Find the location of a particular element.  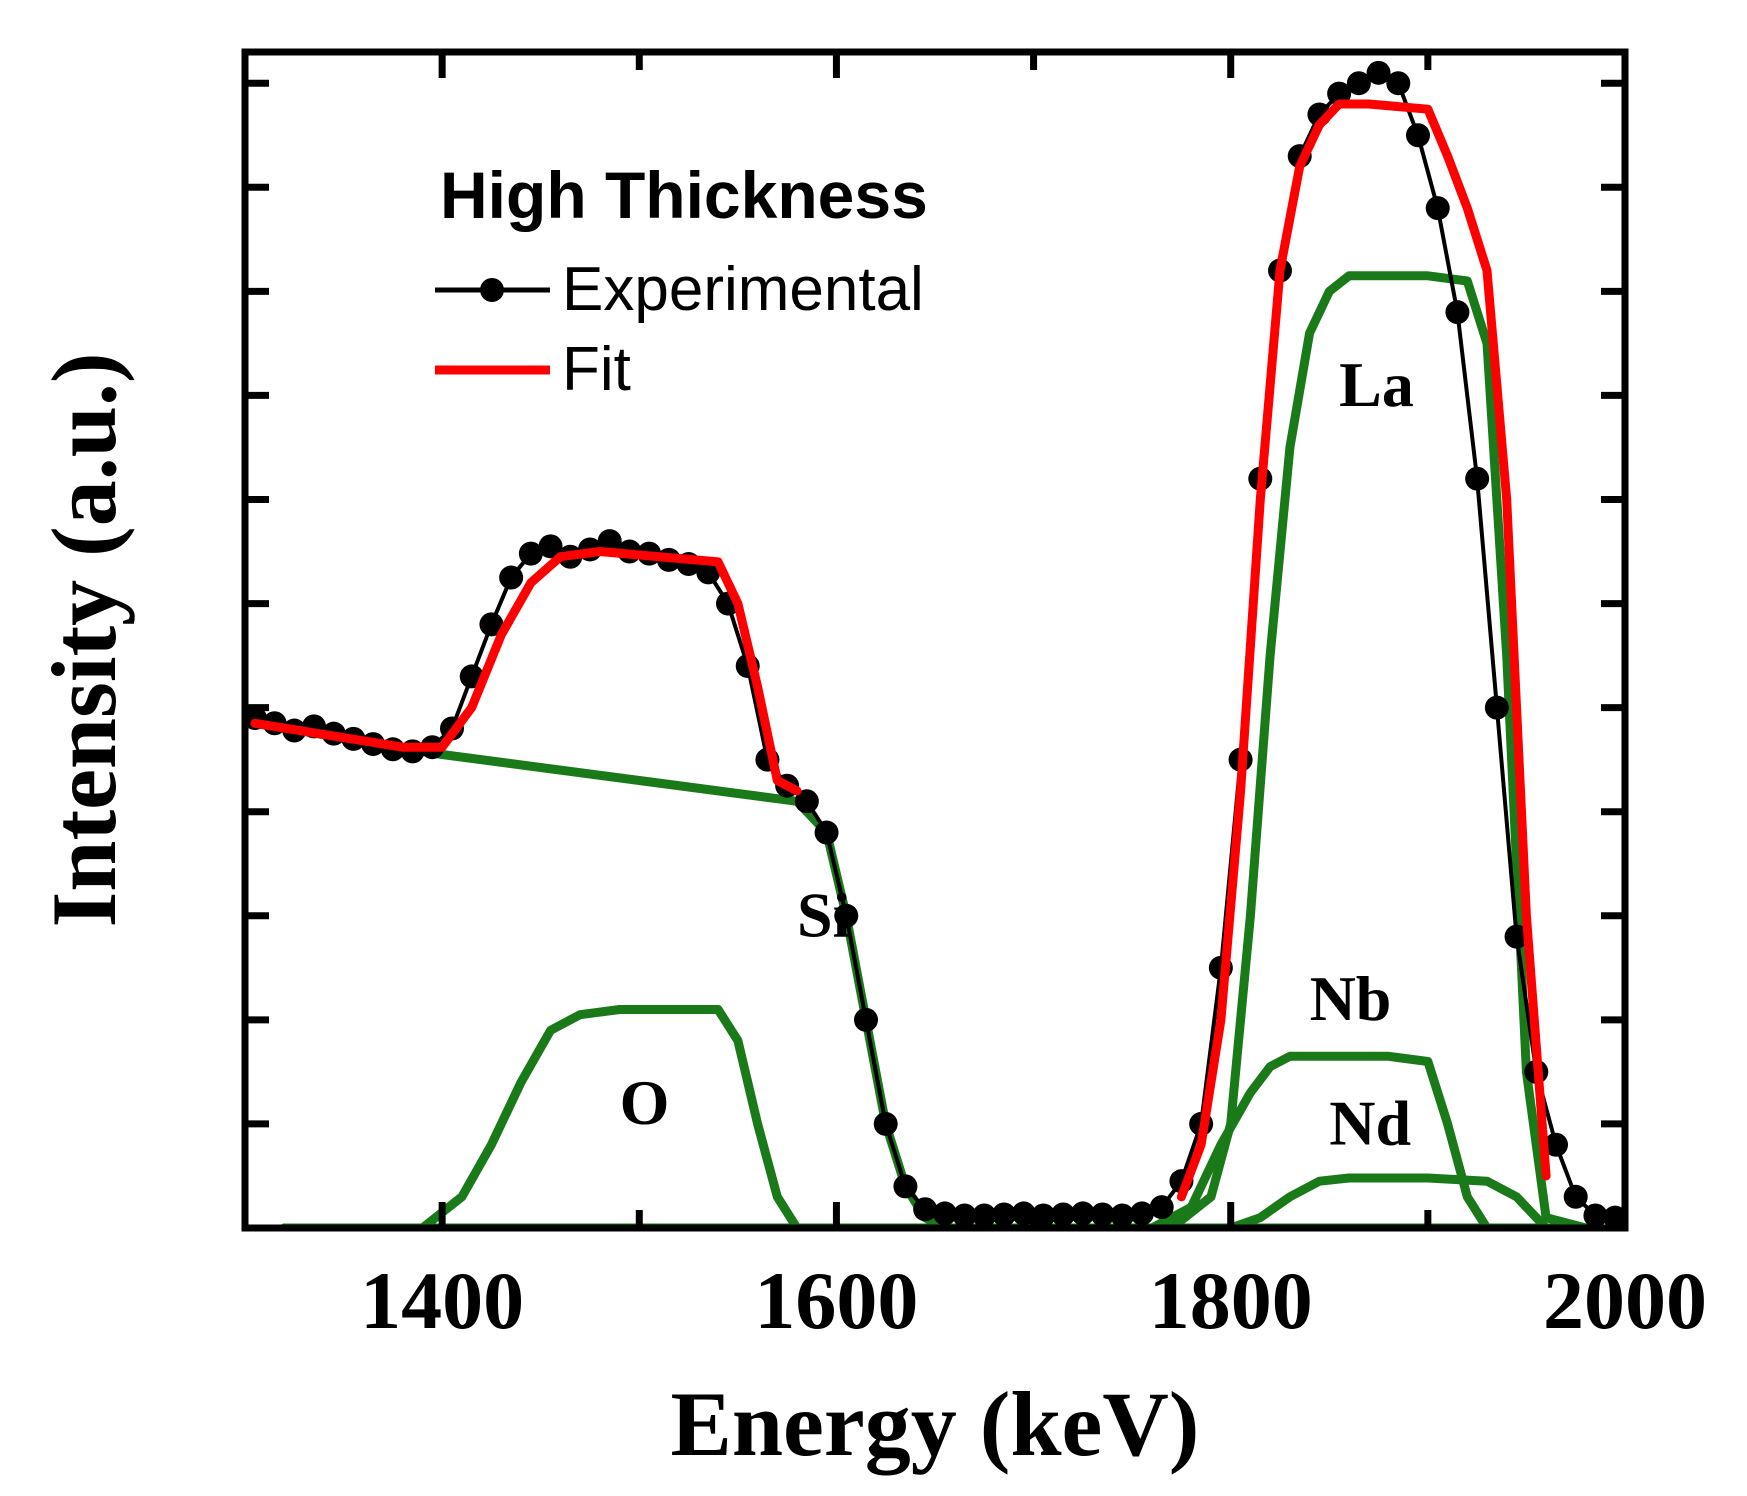

legend-label-fit: Fit is located at coordinates (596, 369).